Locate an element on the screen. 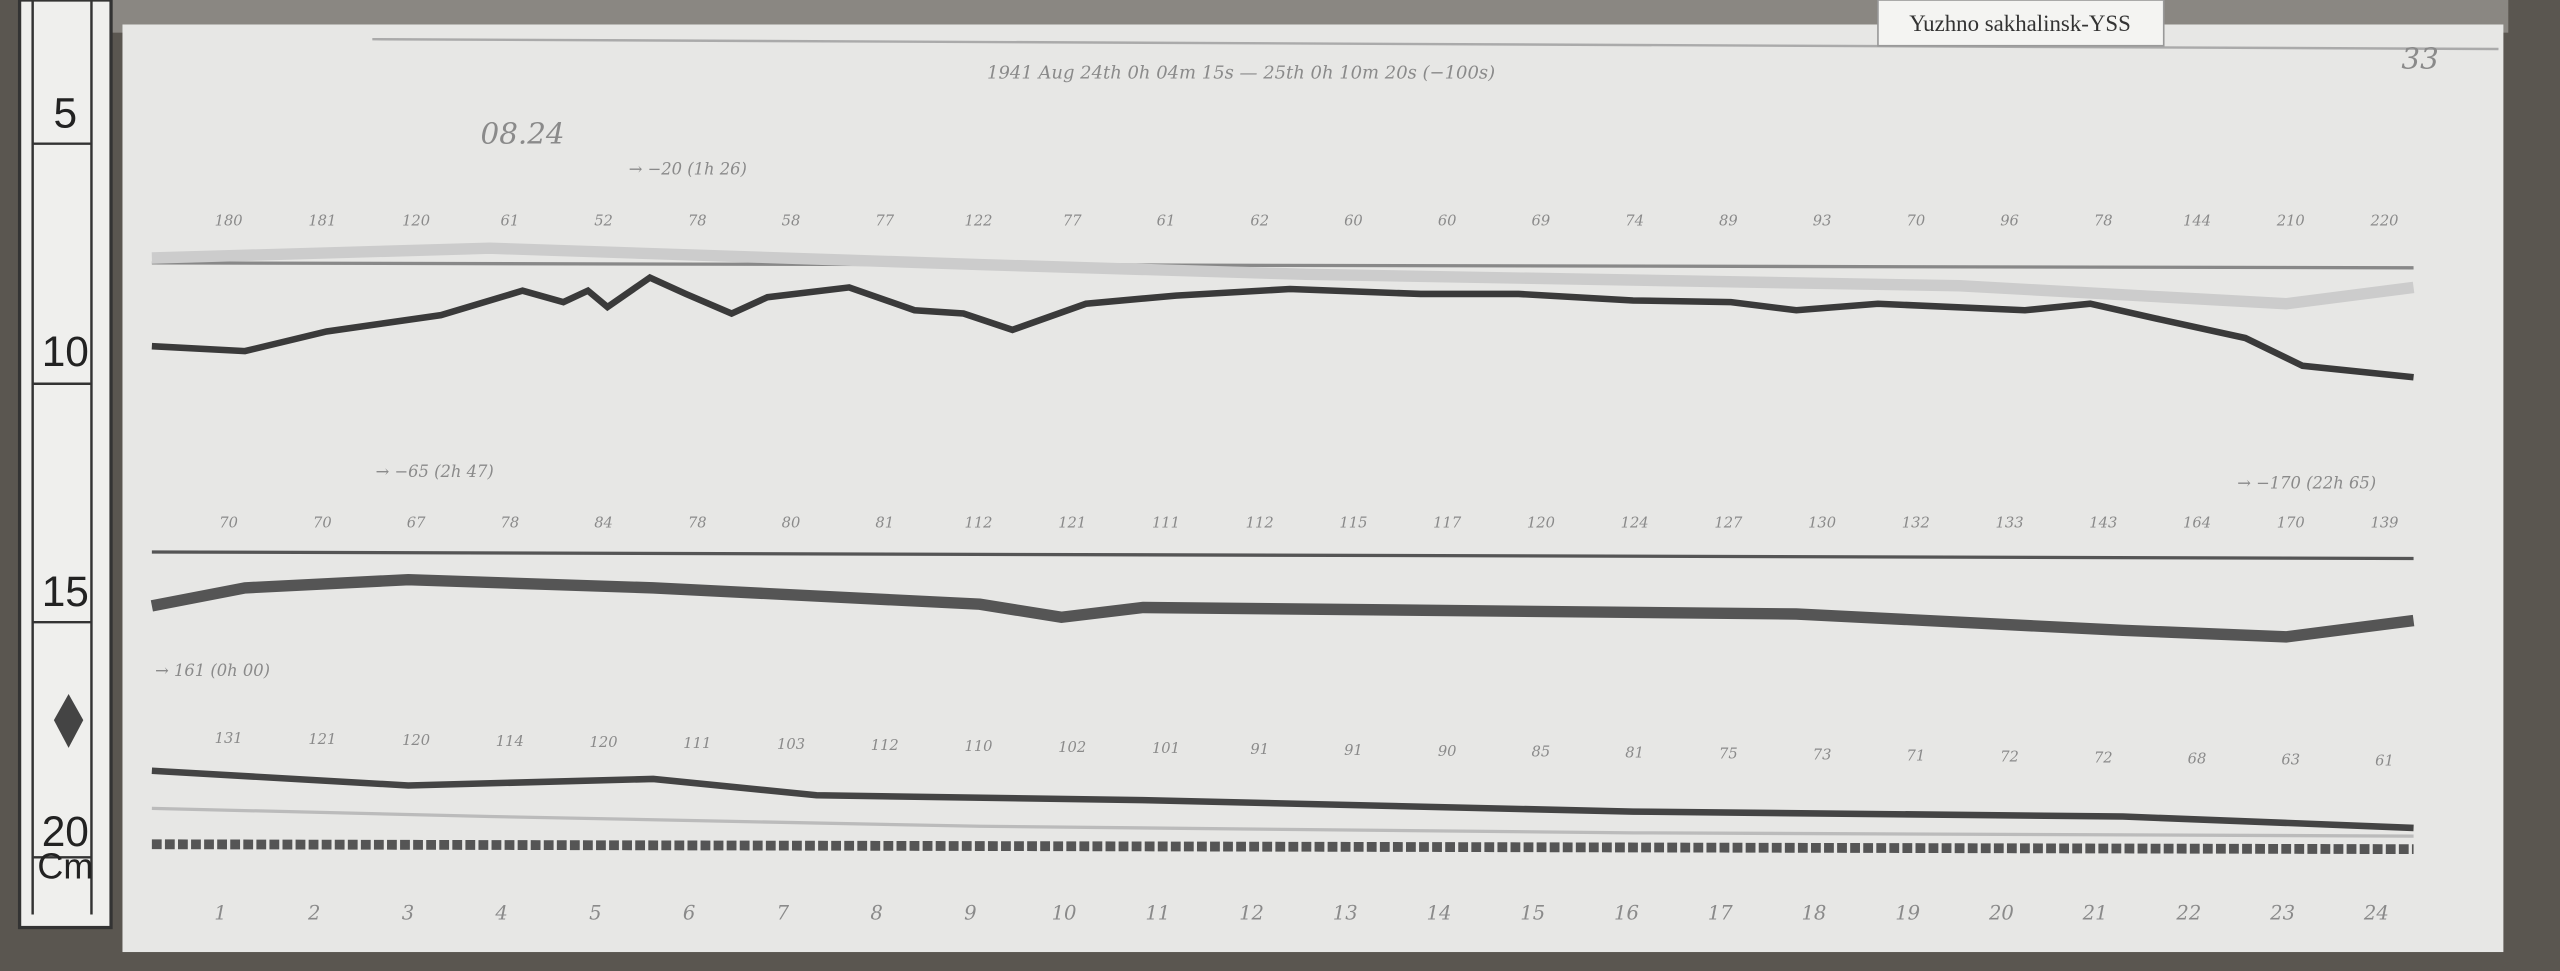  trace-number: 63 is located at coordinates (2290, 760).